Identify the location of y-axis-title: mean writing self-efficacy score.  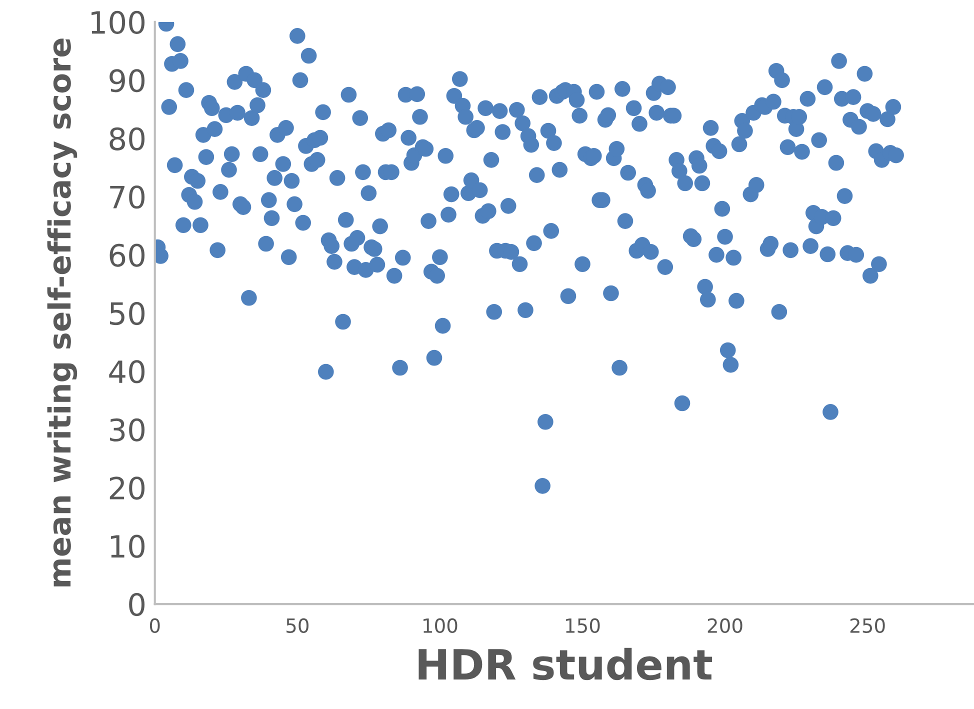
(62, 312).